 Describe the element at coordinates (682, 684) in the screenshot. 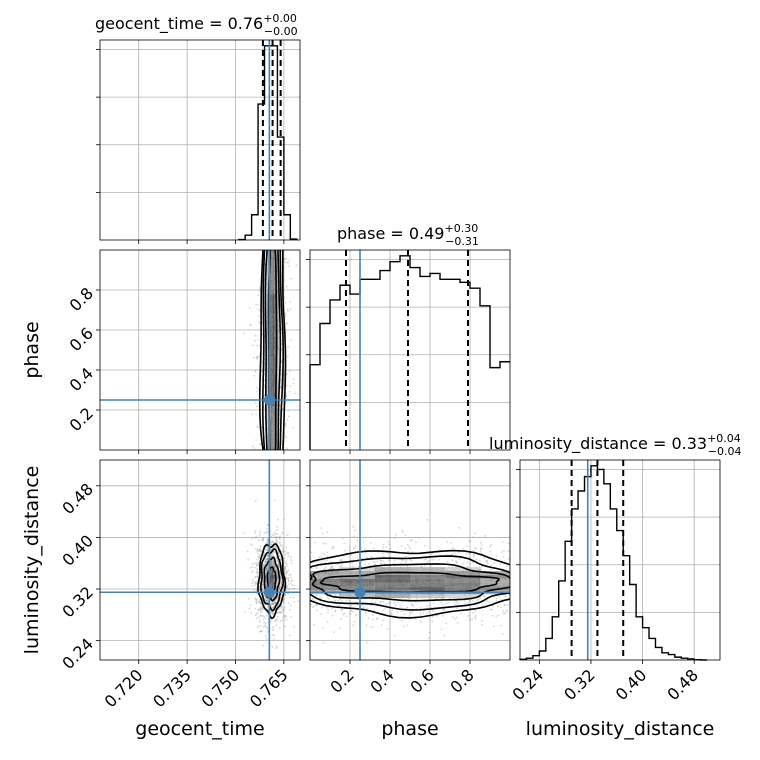

I see `luminosity_distance-xtick-label: 0.48` at that location.